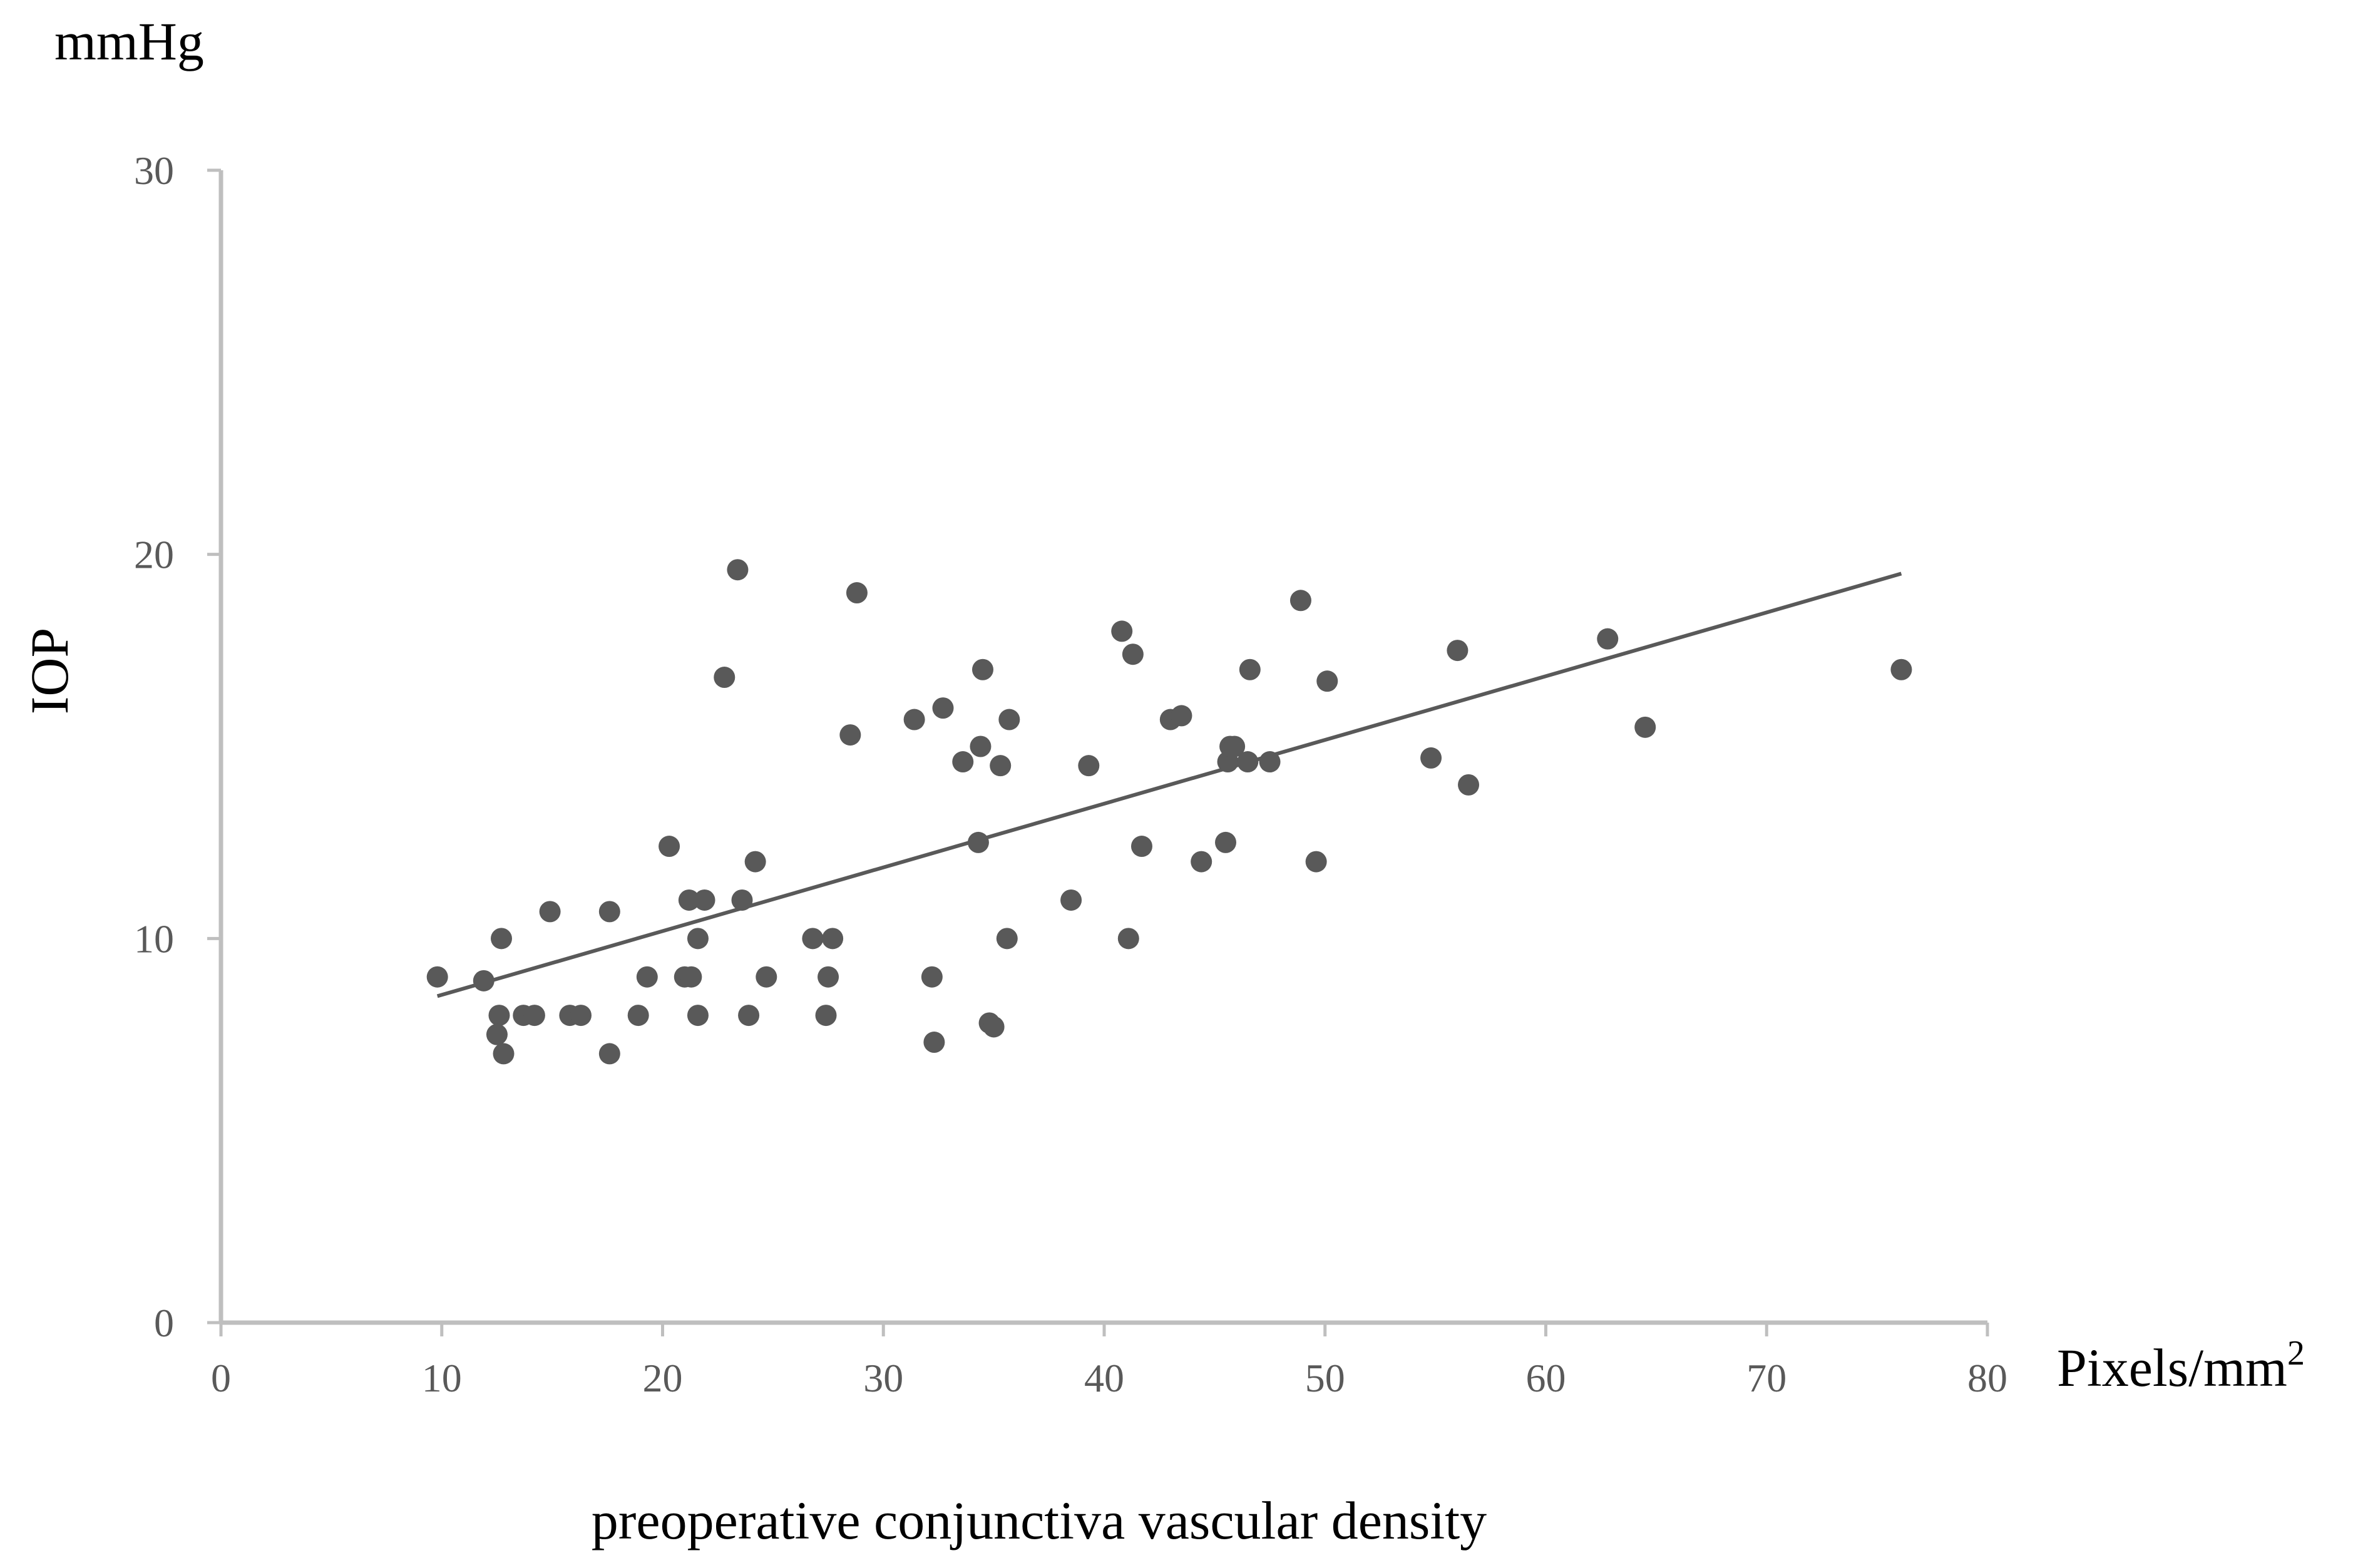 The height and width of the screenshot is (1568, 2363). I want to click on y-tick-label: 10, so click(154, 938).